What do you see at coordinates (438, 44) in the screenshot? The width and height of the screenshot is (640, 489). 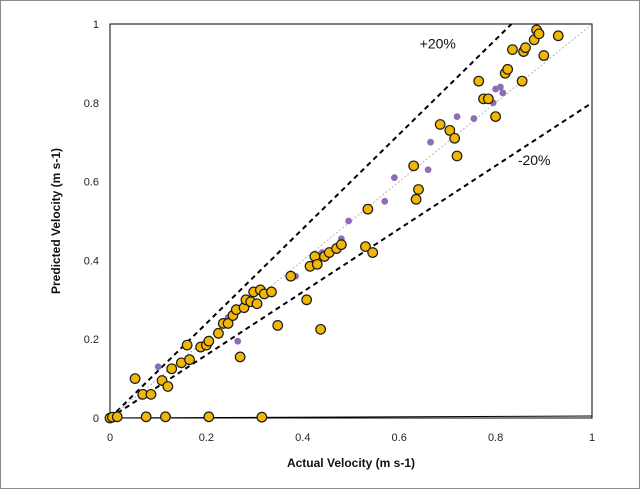 I see `annotation-plus-20: +20%` at bounding box center [438, 44].